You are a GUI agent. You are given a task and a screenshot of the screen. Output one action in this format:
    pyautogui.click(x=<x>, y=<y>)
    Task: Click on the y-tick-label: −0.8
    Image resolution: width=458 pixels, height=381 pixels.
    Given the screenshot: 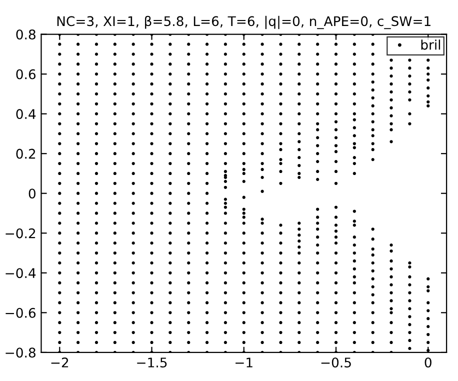 What is the action you would take?
    pyautogui.click(x=21, y=353)
    